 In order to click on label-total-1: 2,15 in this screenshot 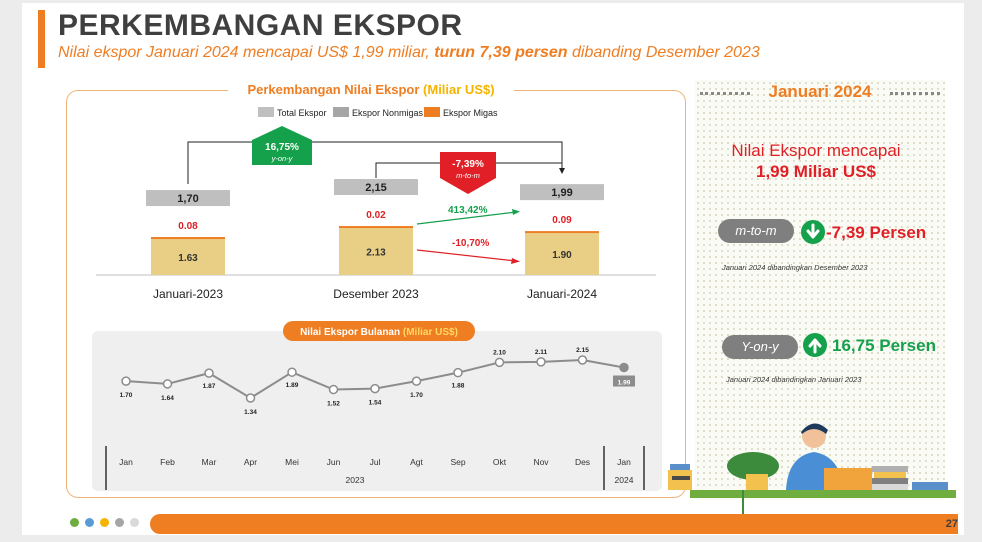, I will do `click(375, 188)`.